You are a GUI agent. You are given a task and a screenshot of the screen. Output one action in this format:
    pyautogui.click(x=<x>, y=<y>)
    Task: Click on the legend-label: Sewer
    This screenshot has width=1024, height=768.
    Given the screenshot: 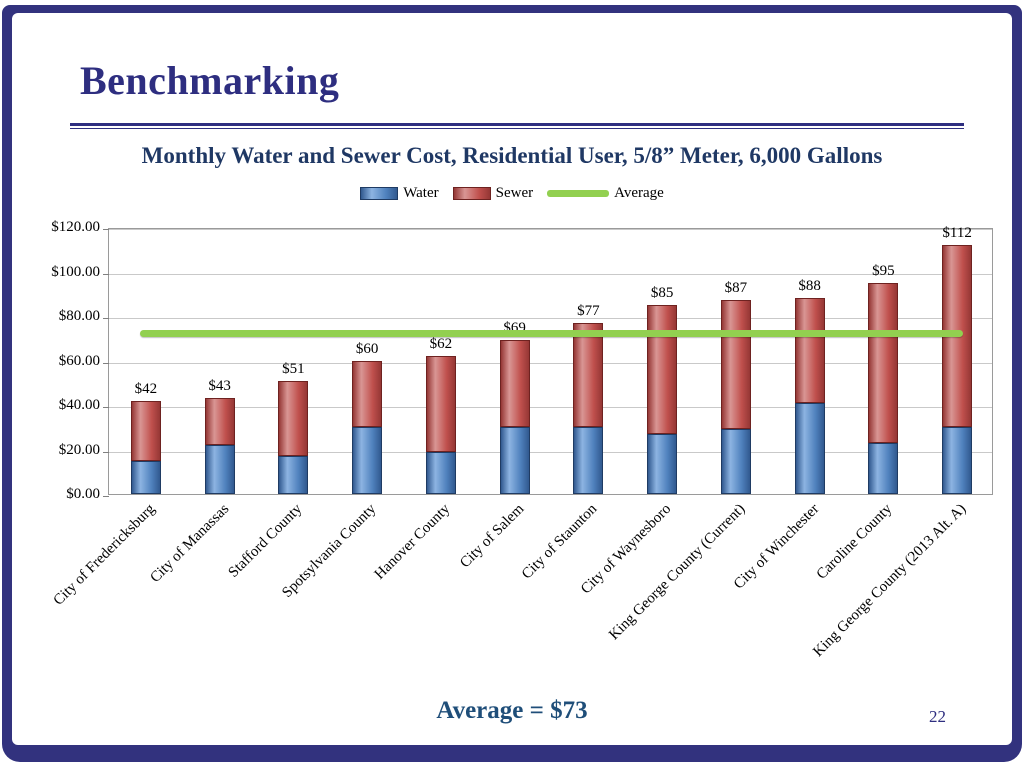 What is the action you would take?
    pyautogui.click(x=514, y=193)
    